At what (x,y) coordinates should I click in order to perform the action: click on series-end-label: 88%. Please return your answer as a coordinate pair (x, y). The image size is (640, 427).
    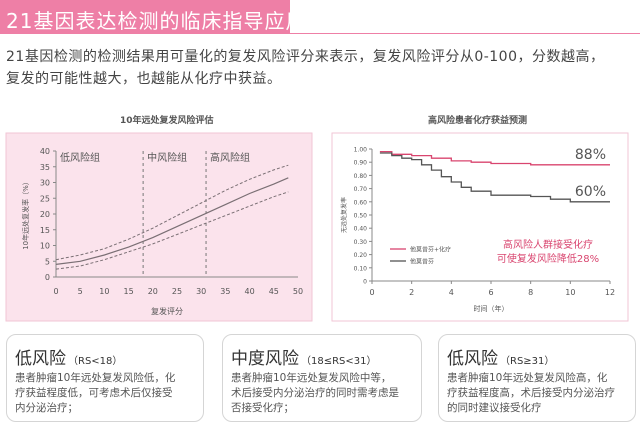
    Looking at the image, I should click on (590, 155).